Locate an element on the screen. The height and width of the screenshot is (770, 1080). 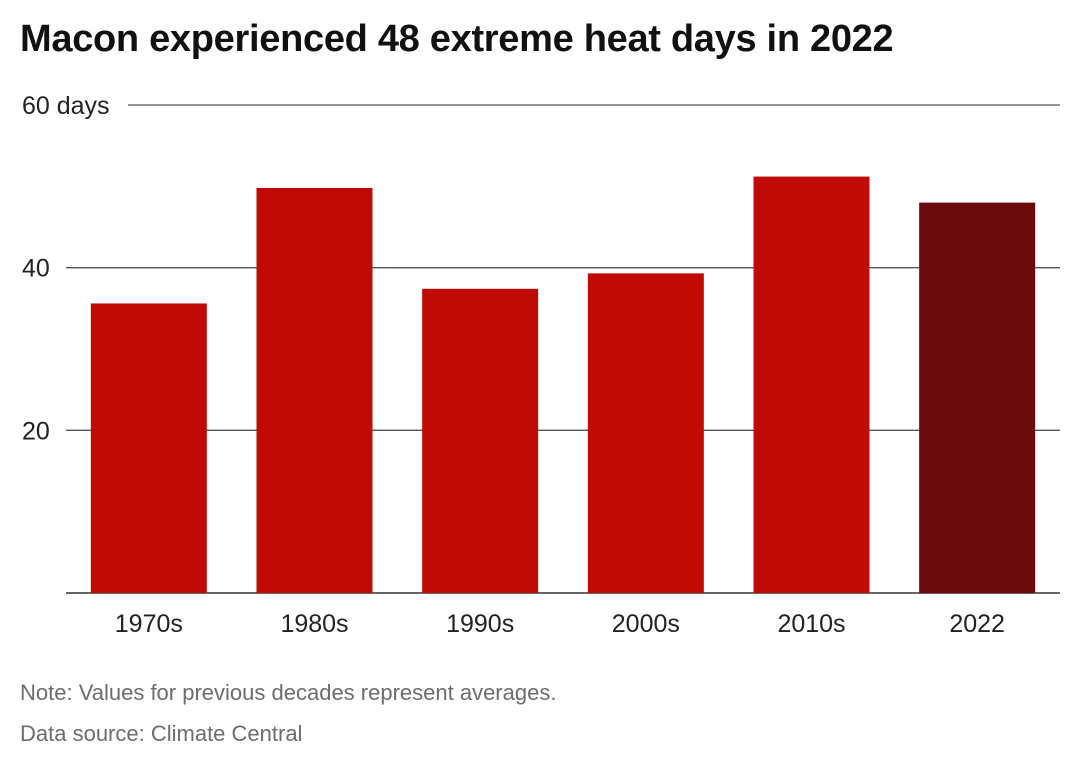
x-tick-label: 1970s is located at coordinates (149, 624).